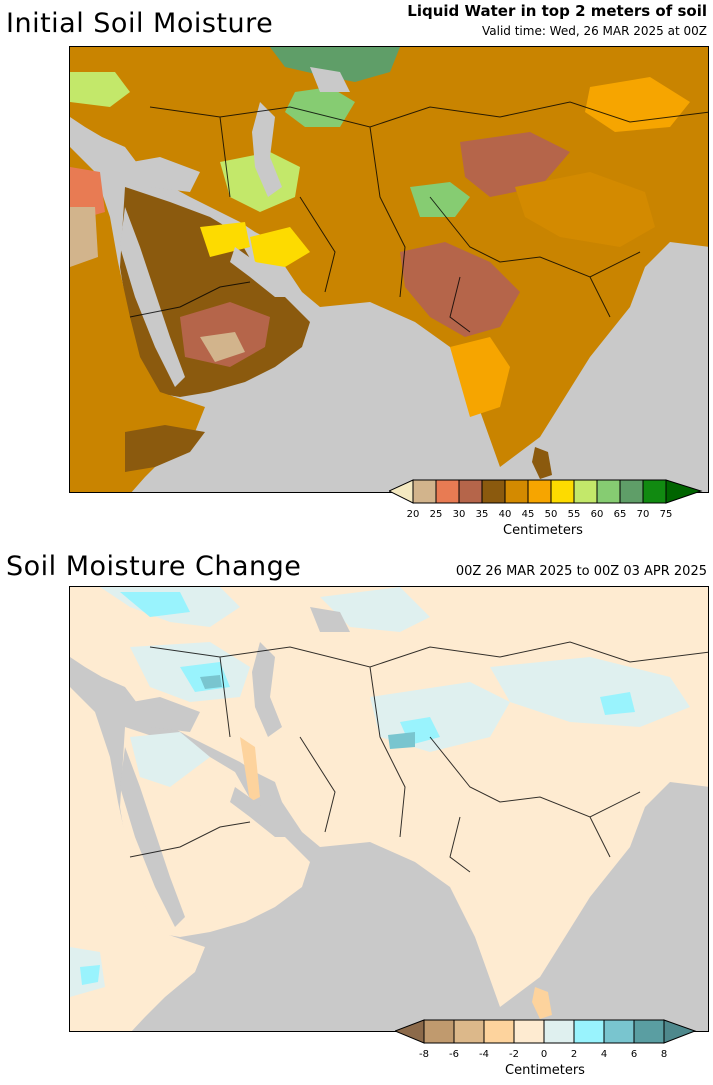 The width and height of the screenshot is (713, 1085). I want to click on panel-title-initial-soil-moisture: Initial Soil Moisture, so click(140, 23).